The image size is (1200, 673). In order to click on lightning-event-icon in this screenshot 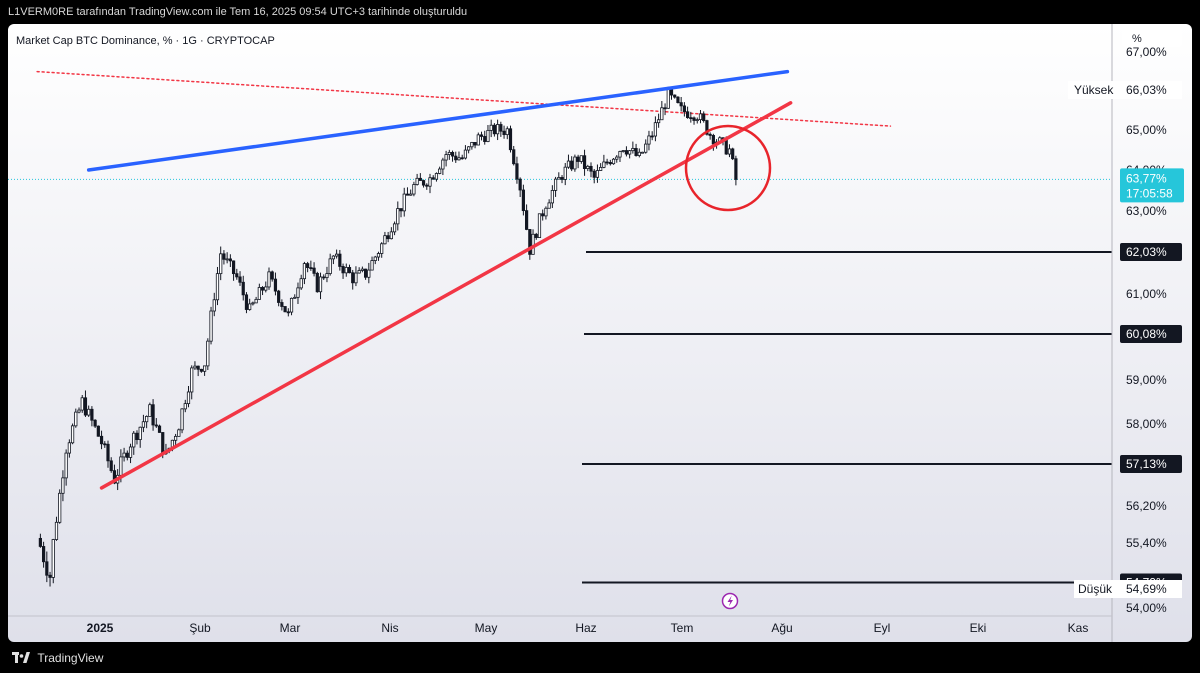, I will do `click(730, 601)`.